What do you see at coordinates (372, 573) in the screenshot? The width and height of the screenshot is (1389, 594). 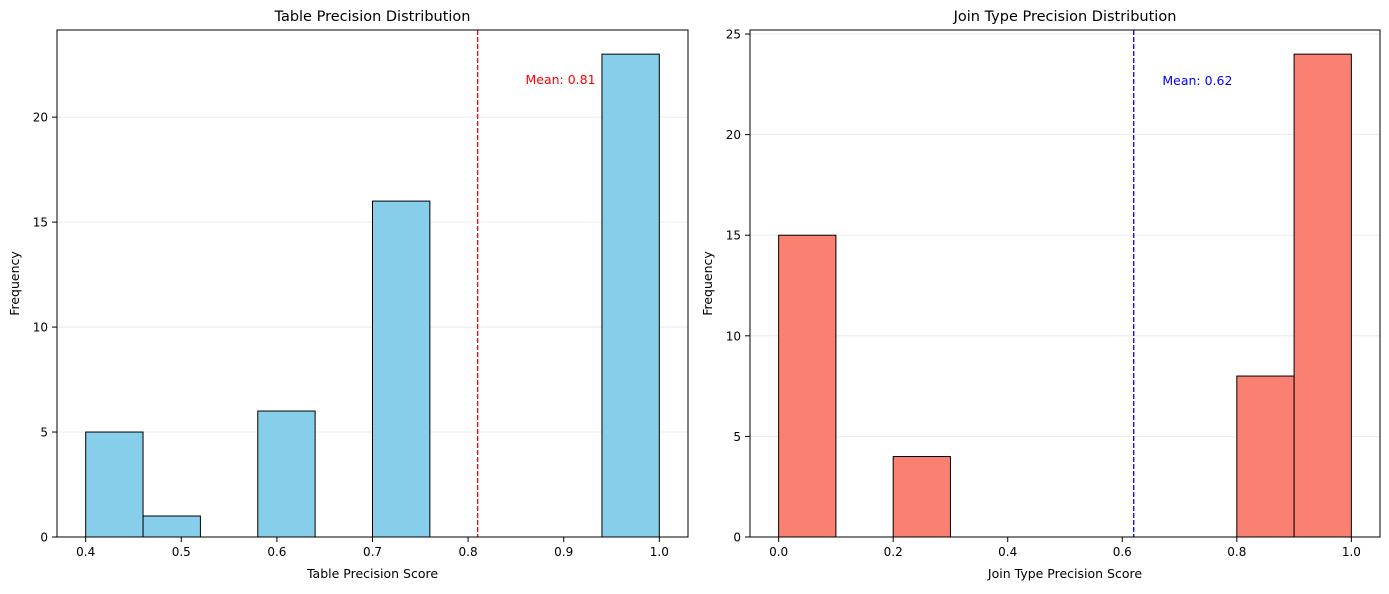 I see `x-axis-label: Table Precision Score` at bounding box center [372, 573].